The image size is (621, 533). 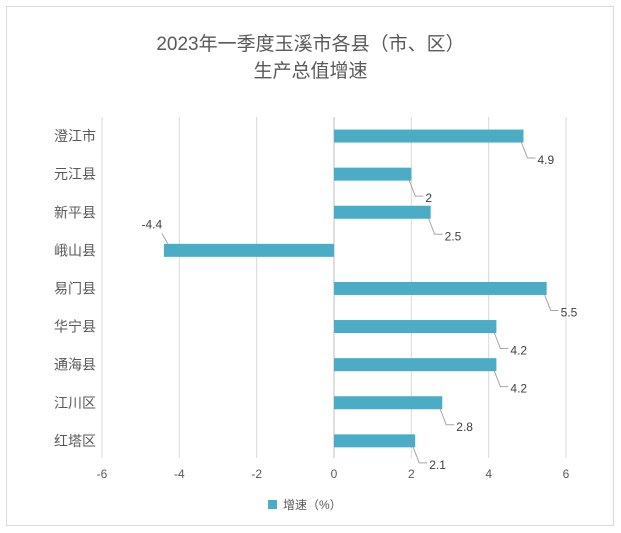 What do you see at coordinates (566, 474) in the screenshot?
I see `x-tick-label: 6` at bounding box center [566, 474].